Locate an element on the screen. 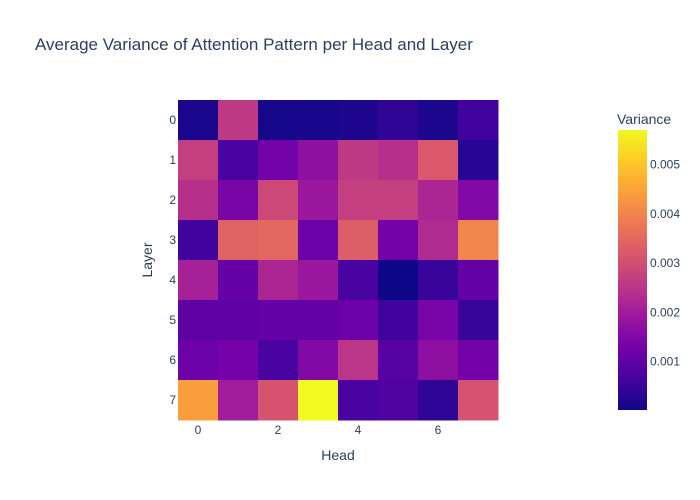  colorbar-tick-label: 0.002 is located at coordinates (665, 312).